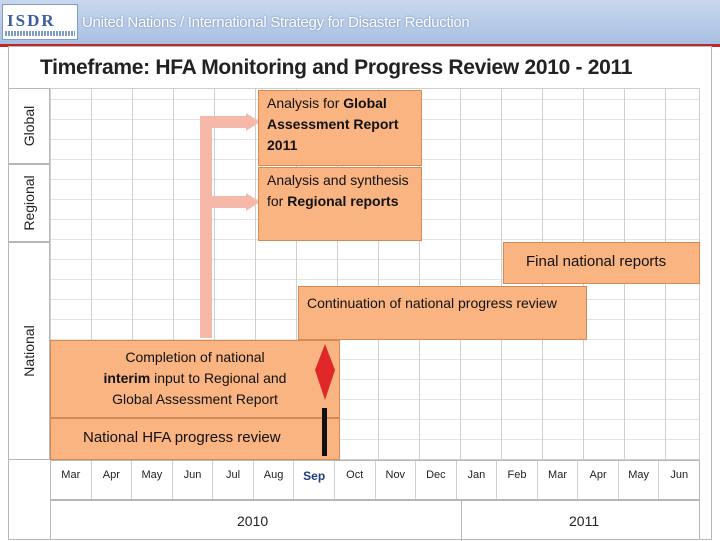 The height and width of the screenshot is (541, 720). What do you see at coordinates (224, 202) in the screenshot?
I see `arrow-shaft-regional` at bounding box center [224, 202].